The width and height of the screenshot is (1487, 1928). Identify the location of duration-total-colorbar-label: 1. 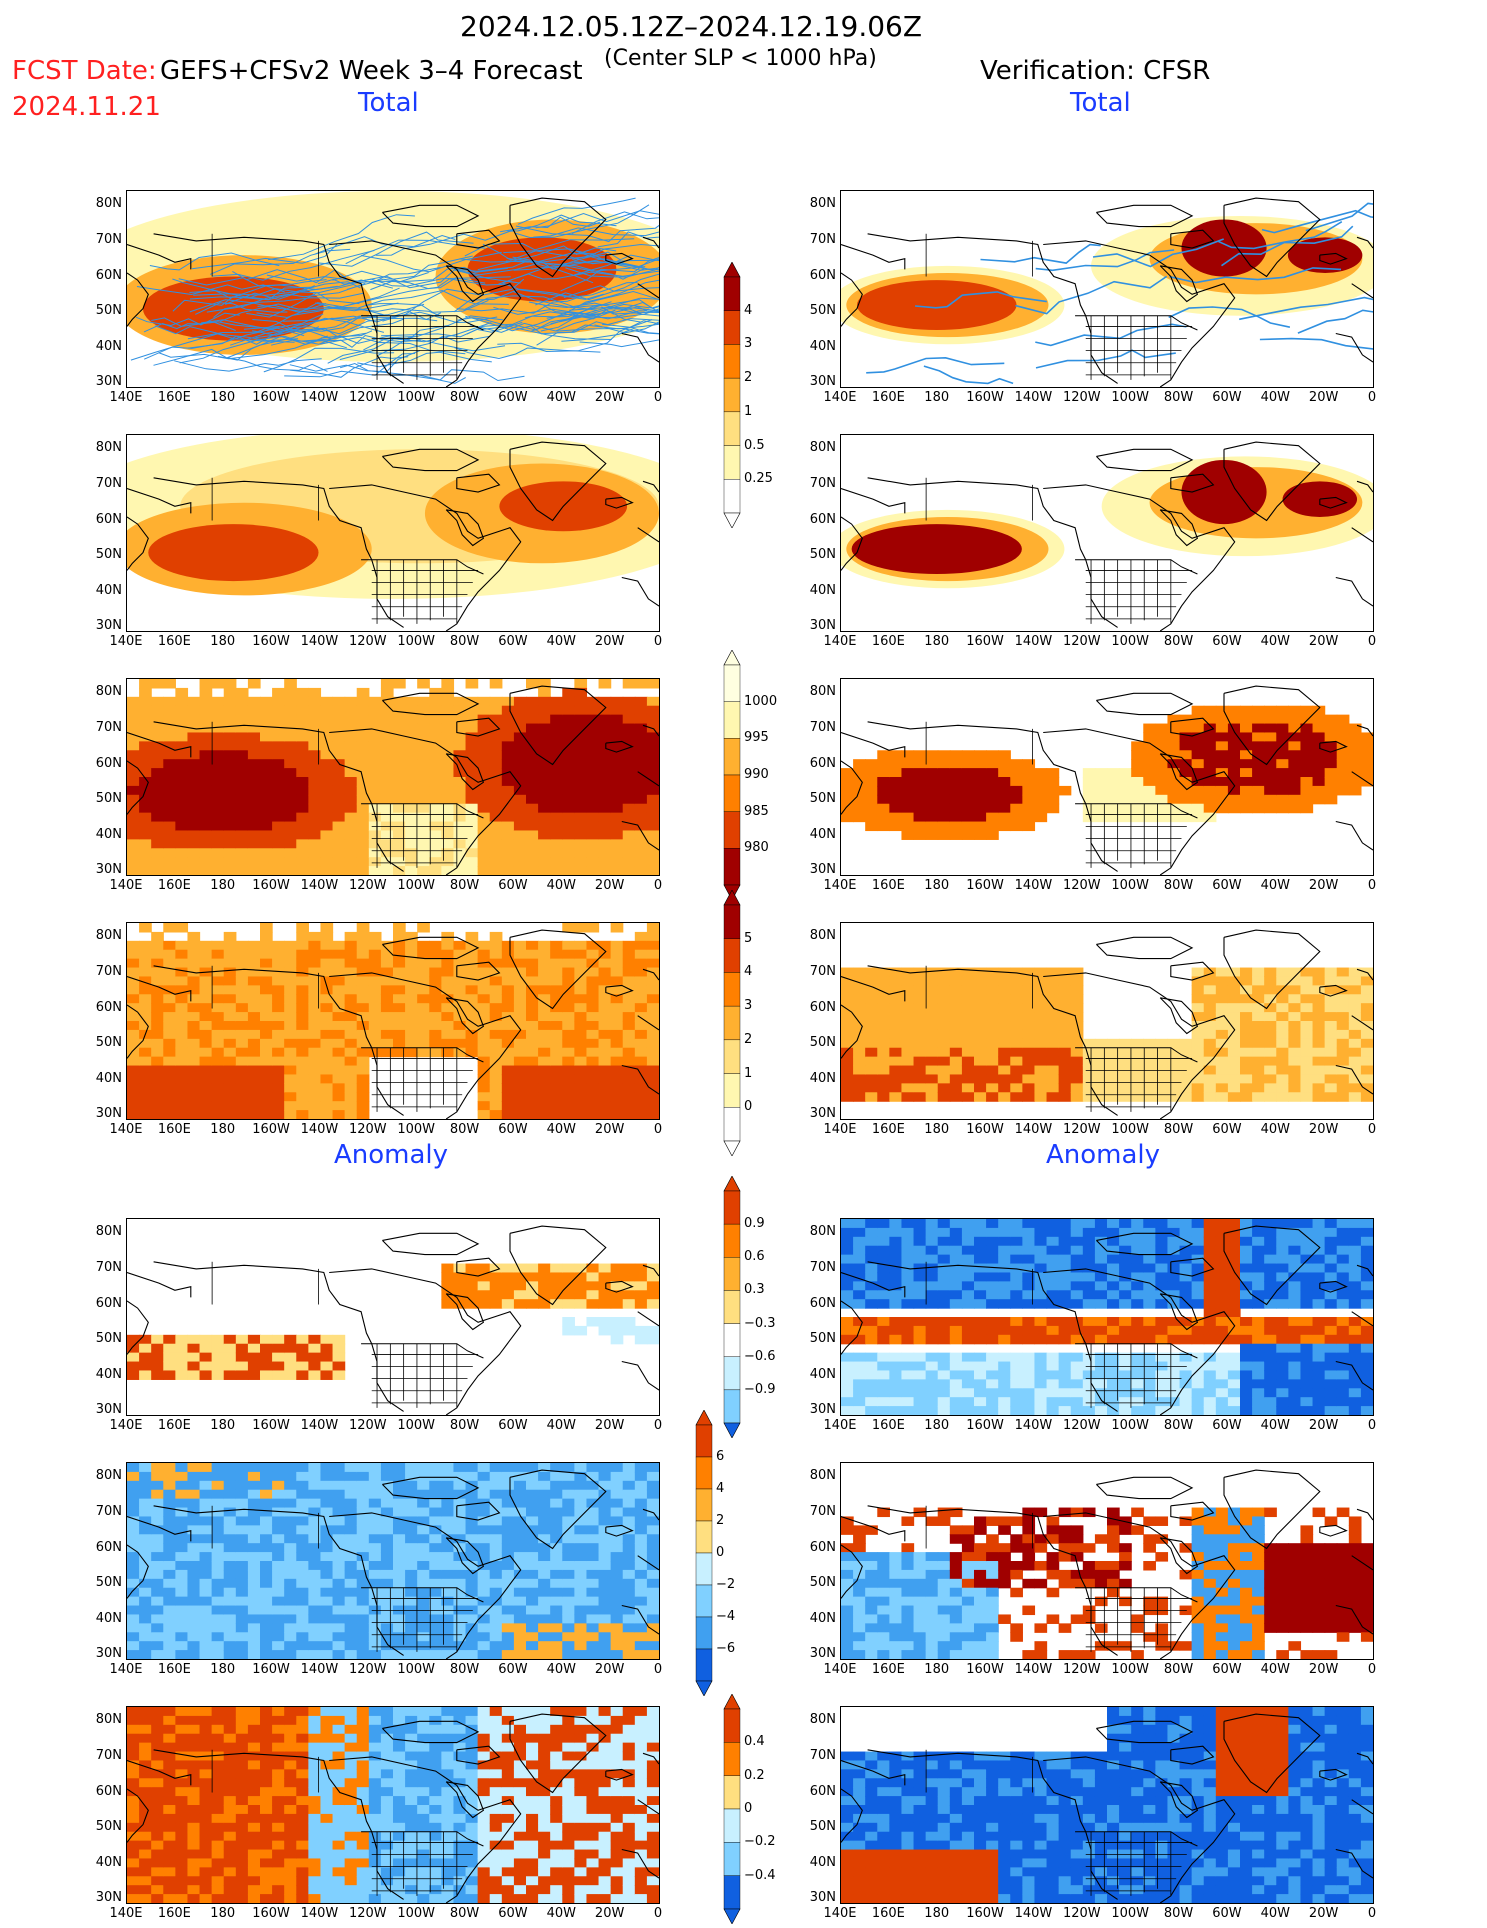
(748, 1073).